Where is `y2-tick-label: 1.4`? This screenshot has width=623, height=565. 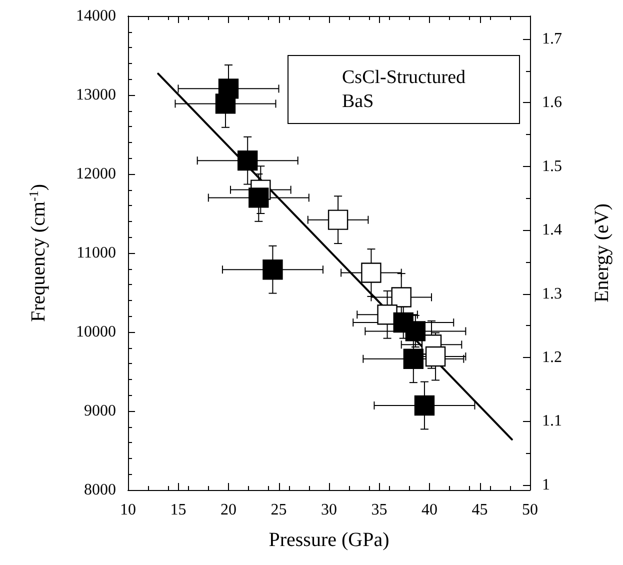
y2-tick-label: 1.4 is located at coordinates (552, 230).